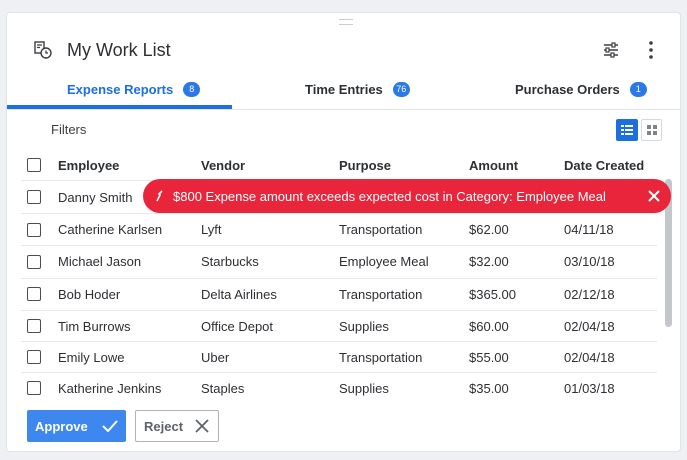 Image resolution: width=687 pixels, height=460 pixels. What do you see at coordinates (589, 294) in the screenshot?
I see `date-cell: 02/12/18` at bounding box center [589, 294].